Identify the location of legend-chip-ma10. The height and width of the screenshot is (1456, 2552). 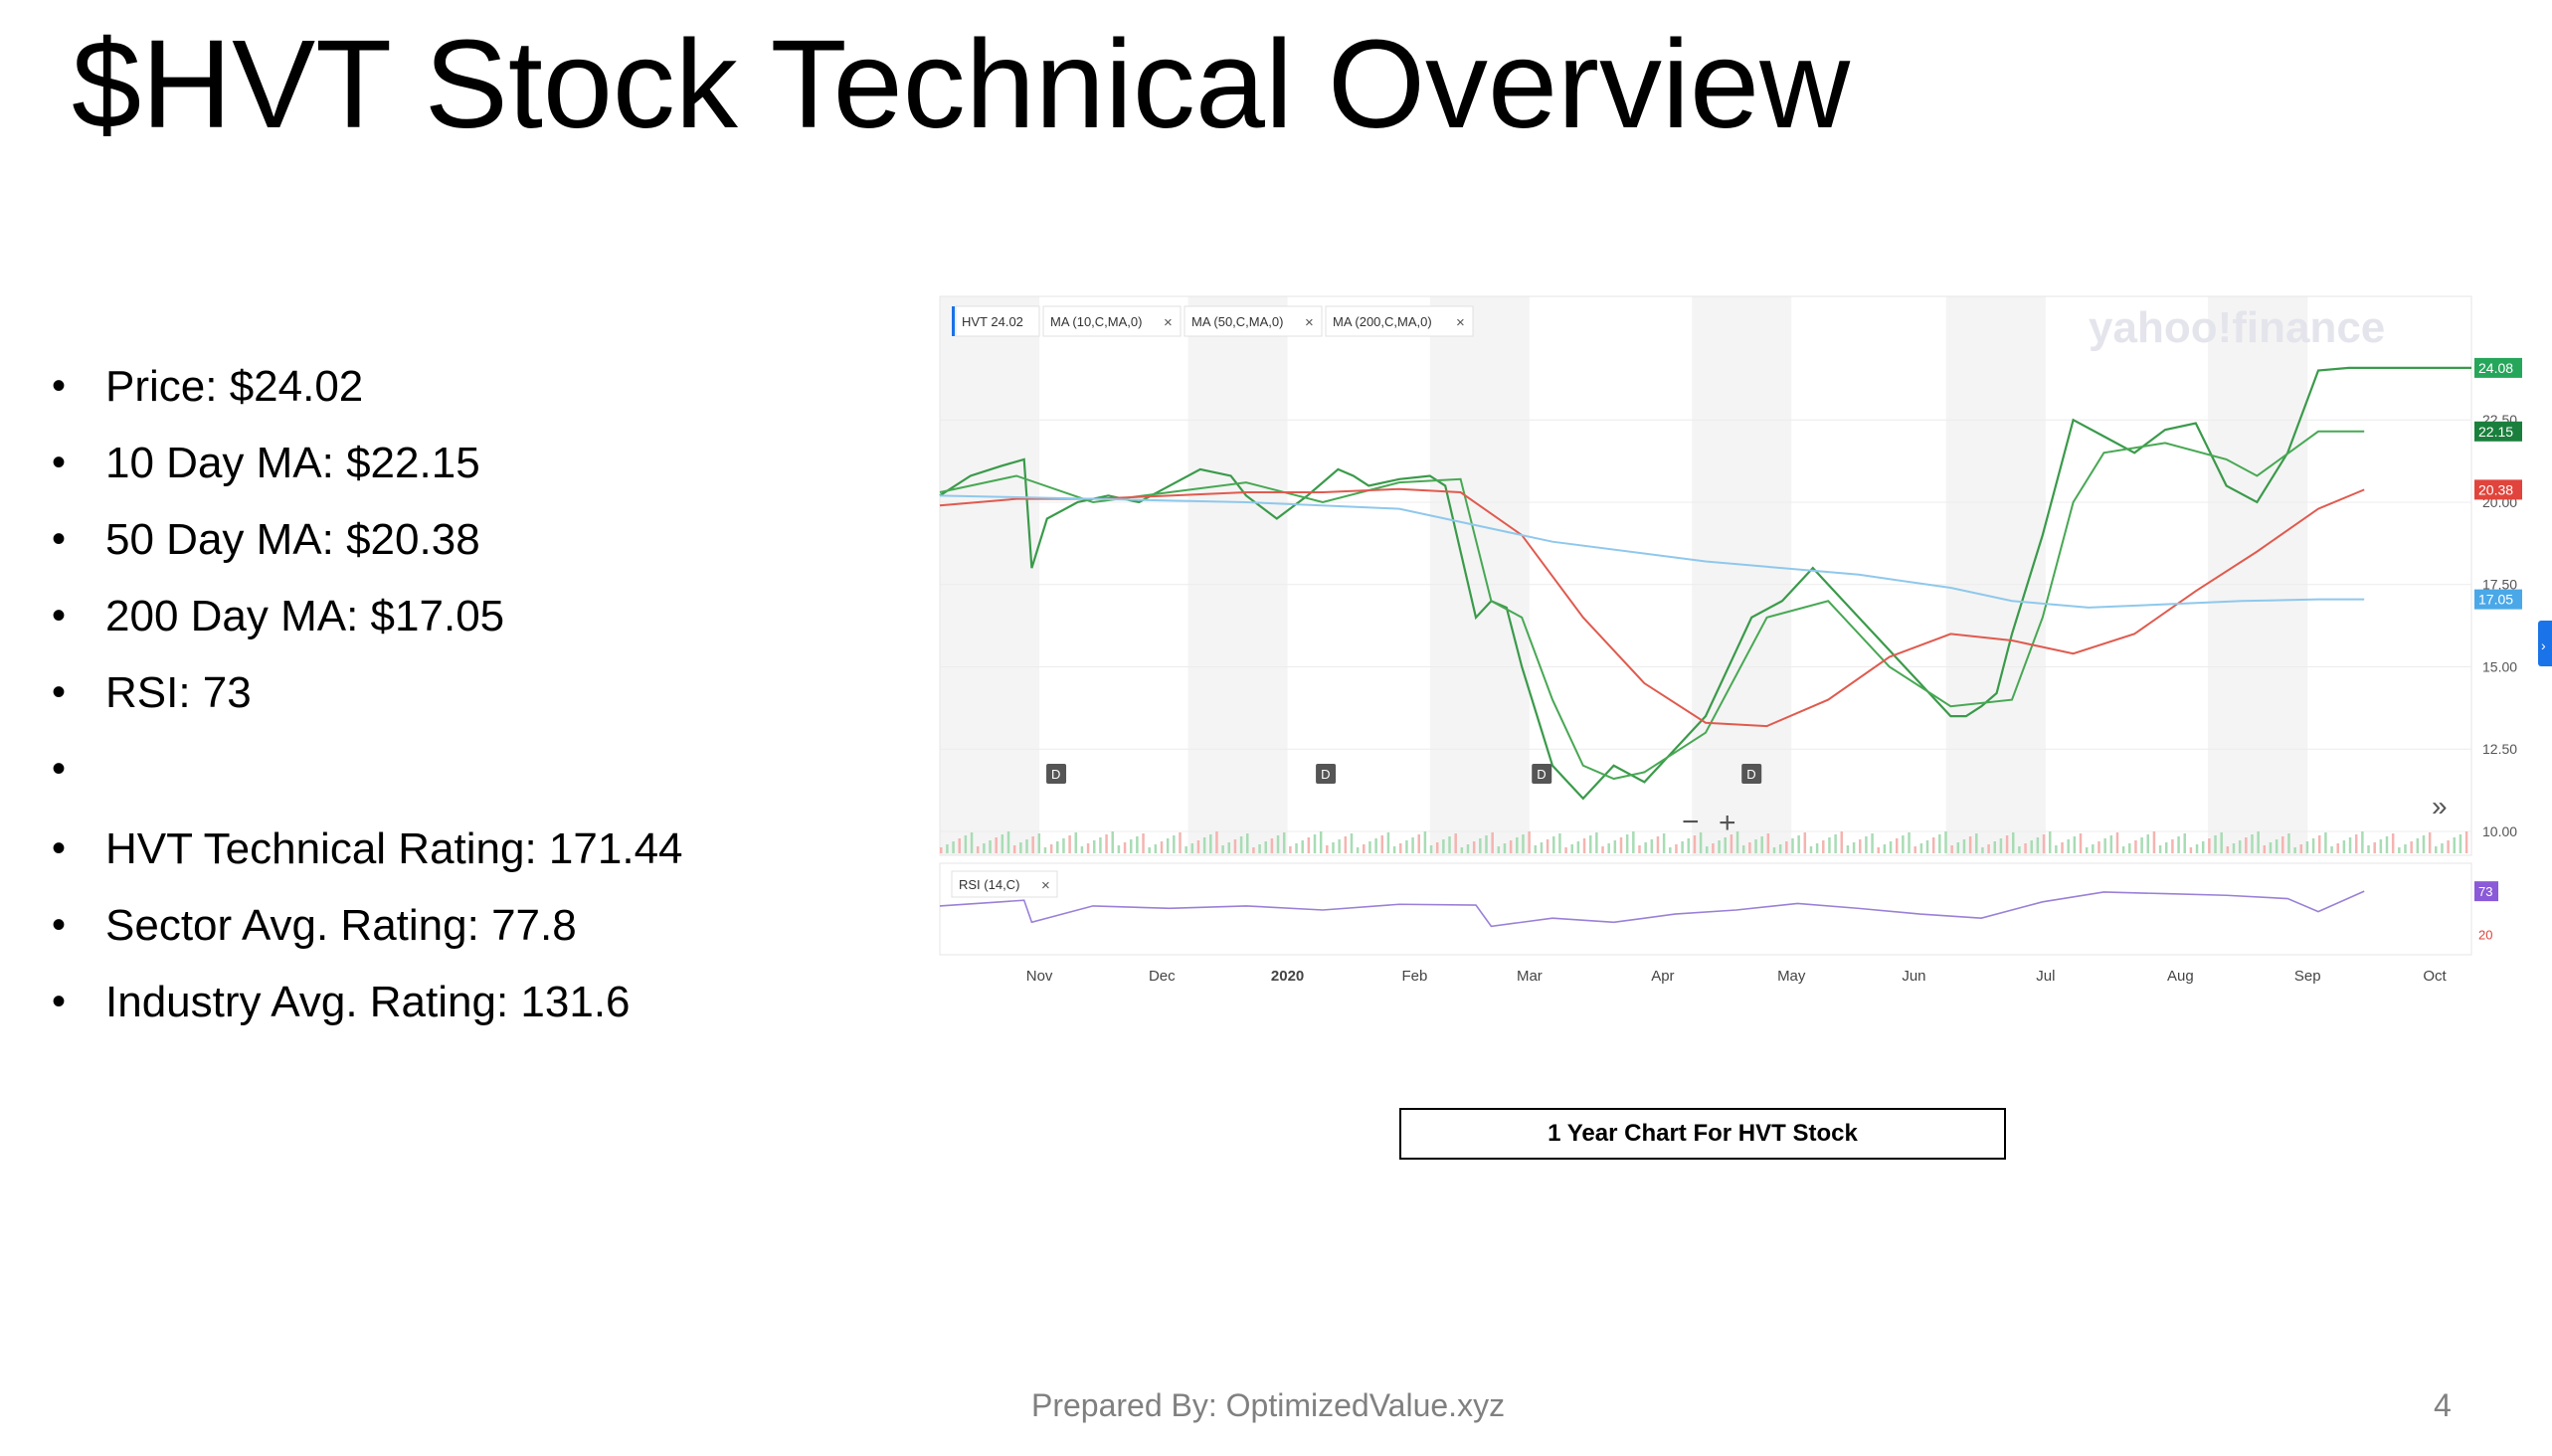
(1112, 321).